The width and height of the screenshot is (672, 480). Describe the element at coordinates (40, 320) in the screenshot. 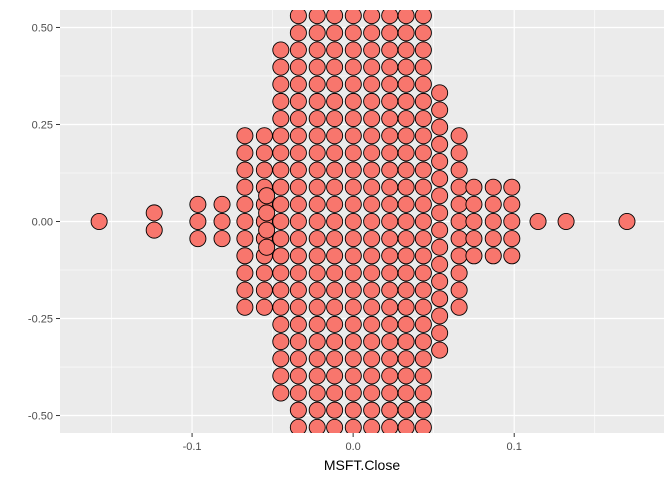

I see `y-tick-label: -0.25` at that location.